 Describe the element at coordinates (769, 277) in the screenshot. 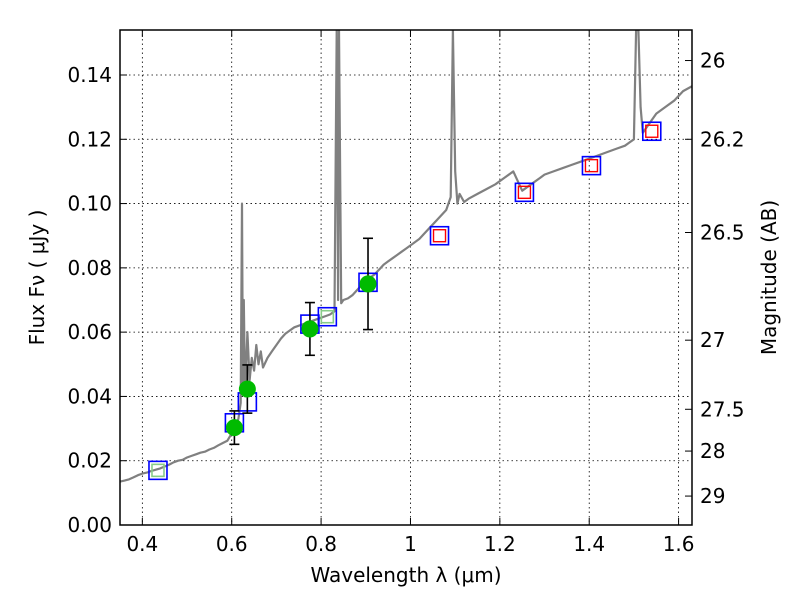

I see `right-axis-label: Magnitude (AB)` at that location.